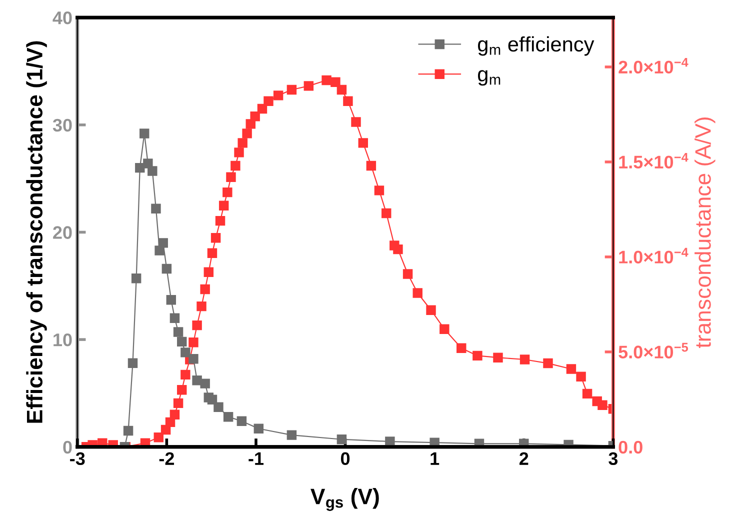  I want to click on x-tick-label: 2, so click(523, 458).